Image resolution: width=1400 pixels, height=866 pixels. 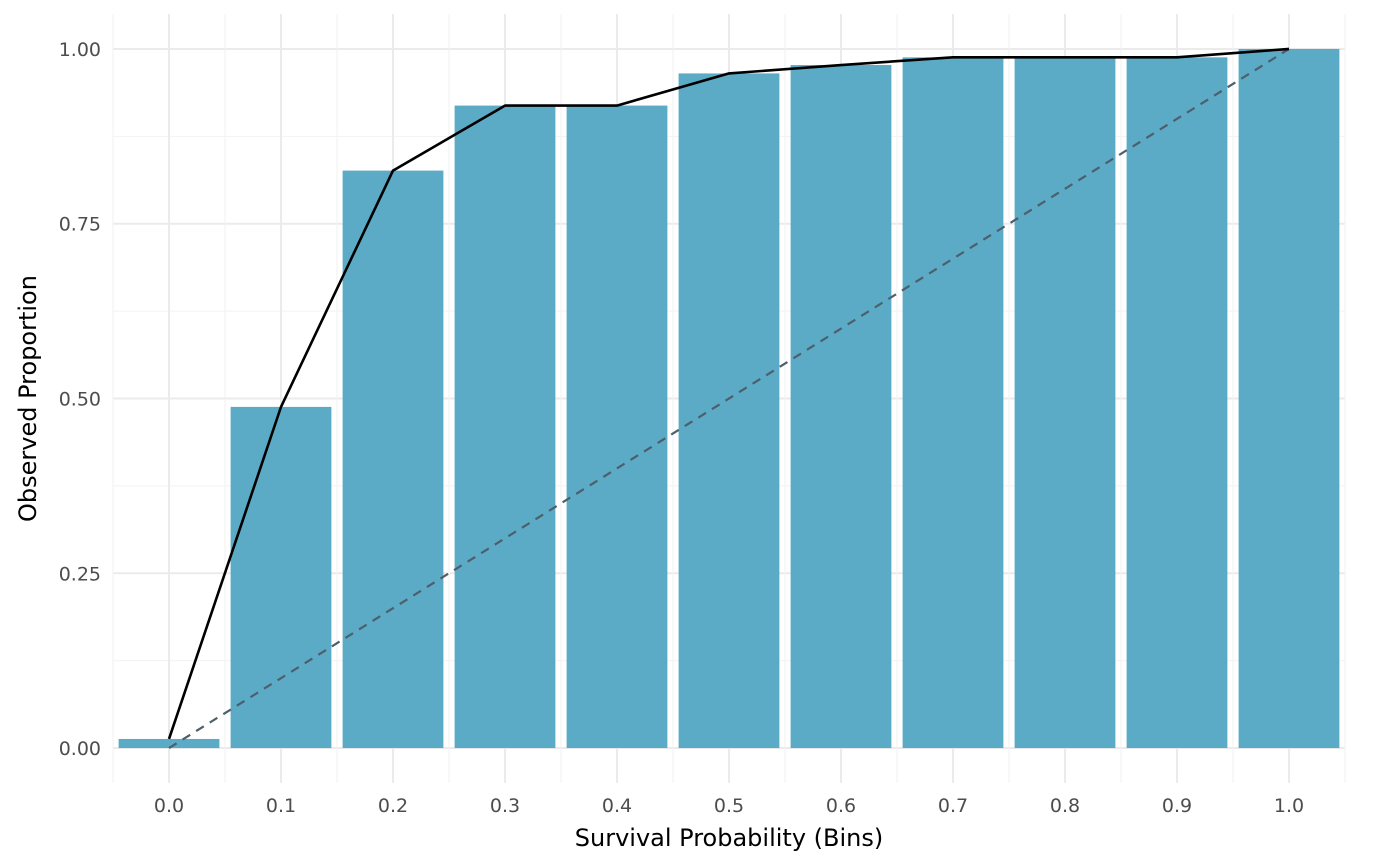 I want to click on bar-0.7, so click(x=953, y=403).